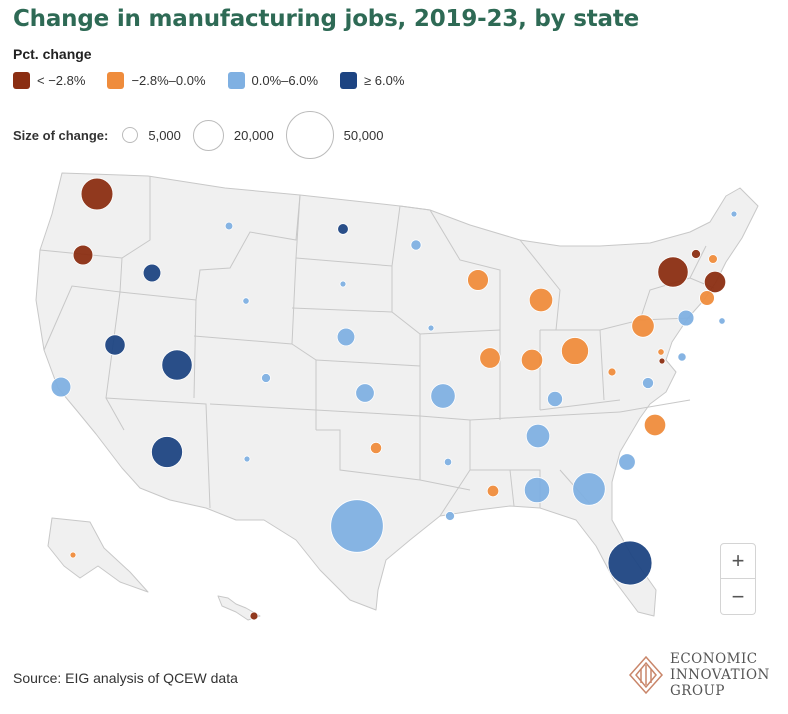  Describe the element at coordinates (431, 328) in the screenshot. I see `state-bubble-ia` at that location.